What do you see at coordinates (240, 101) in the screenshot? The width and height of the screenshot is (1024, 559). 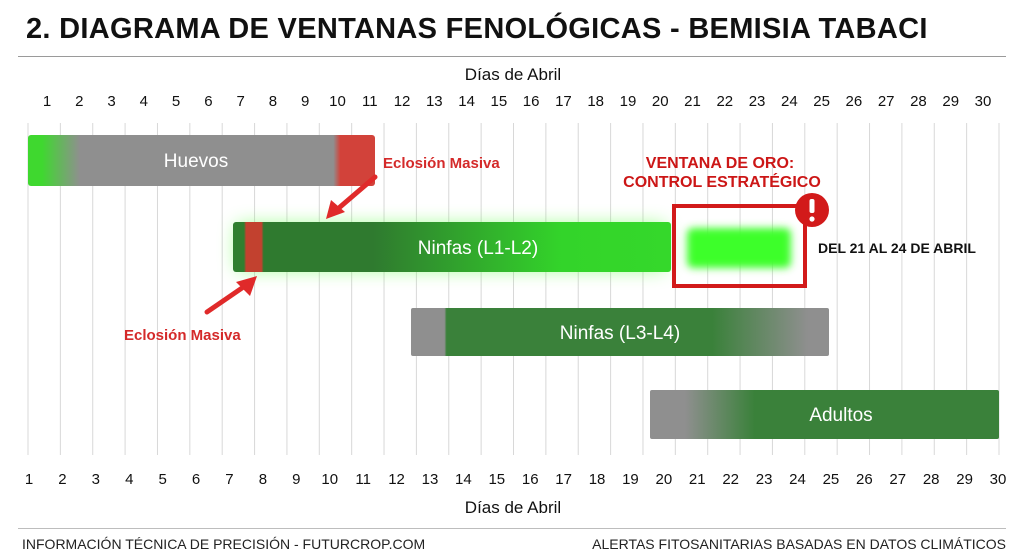 I see `x-tick-label-top: 7` at bounding box center [240, 101].